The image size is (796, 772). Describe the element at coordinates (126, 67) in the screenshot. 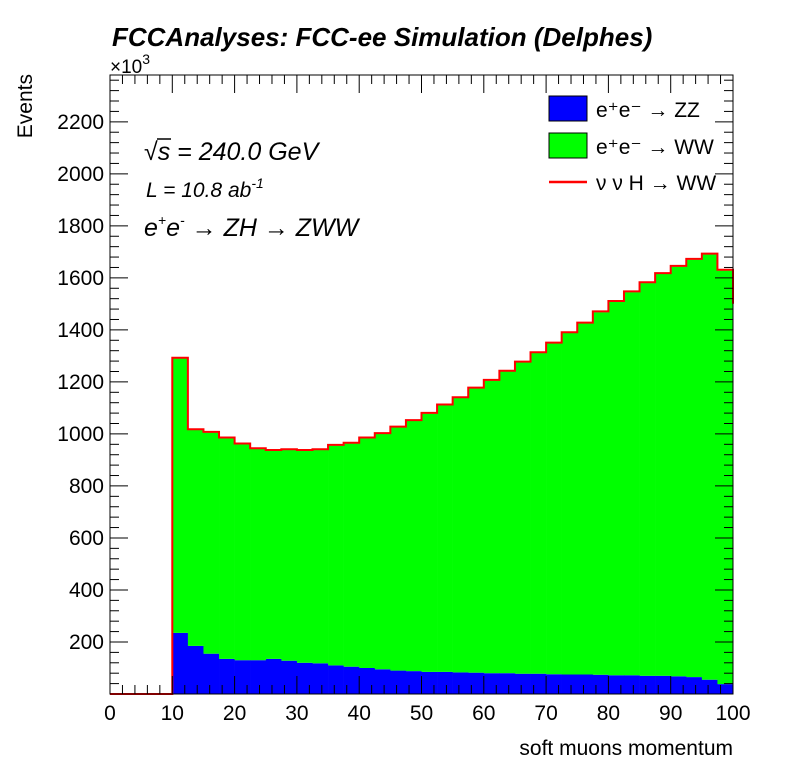

I see `y-multiplier-base: ×10` at that location.